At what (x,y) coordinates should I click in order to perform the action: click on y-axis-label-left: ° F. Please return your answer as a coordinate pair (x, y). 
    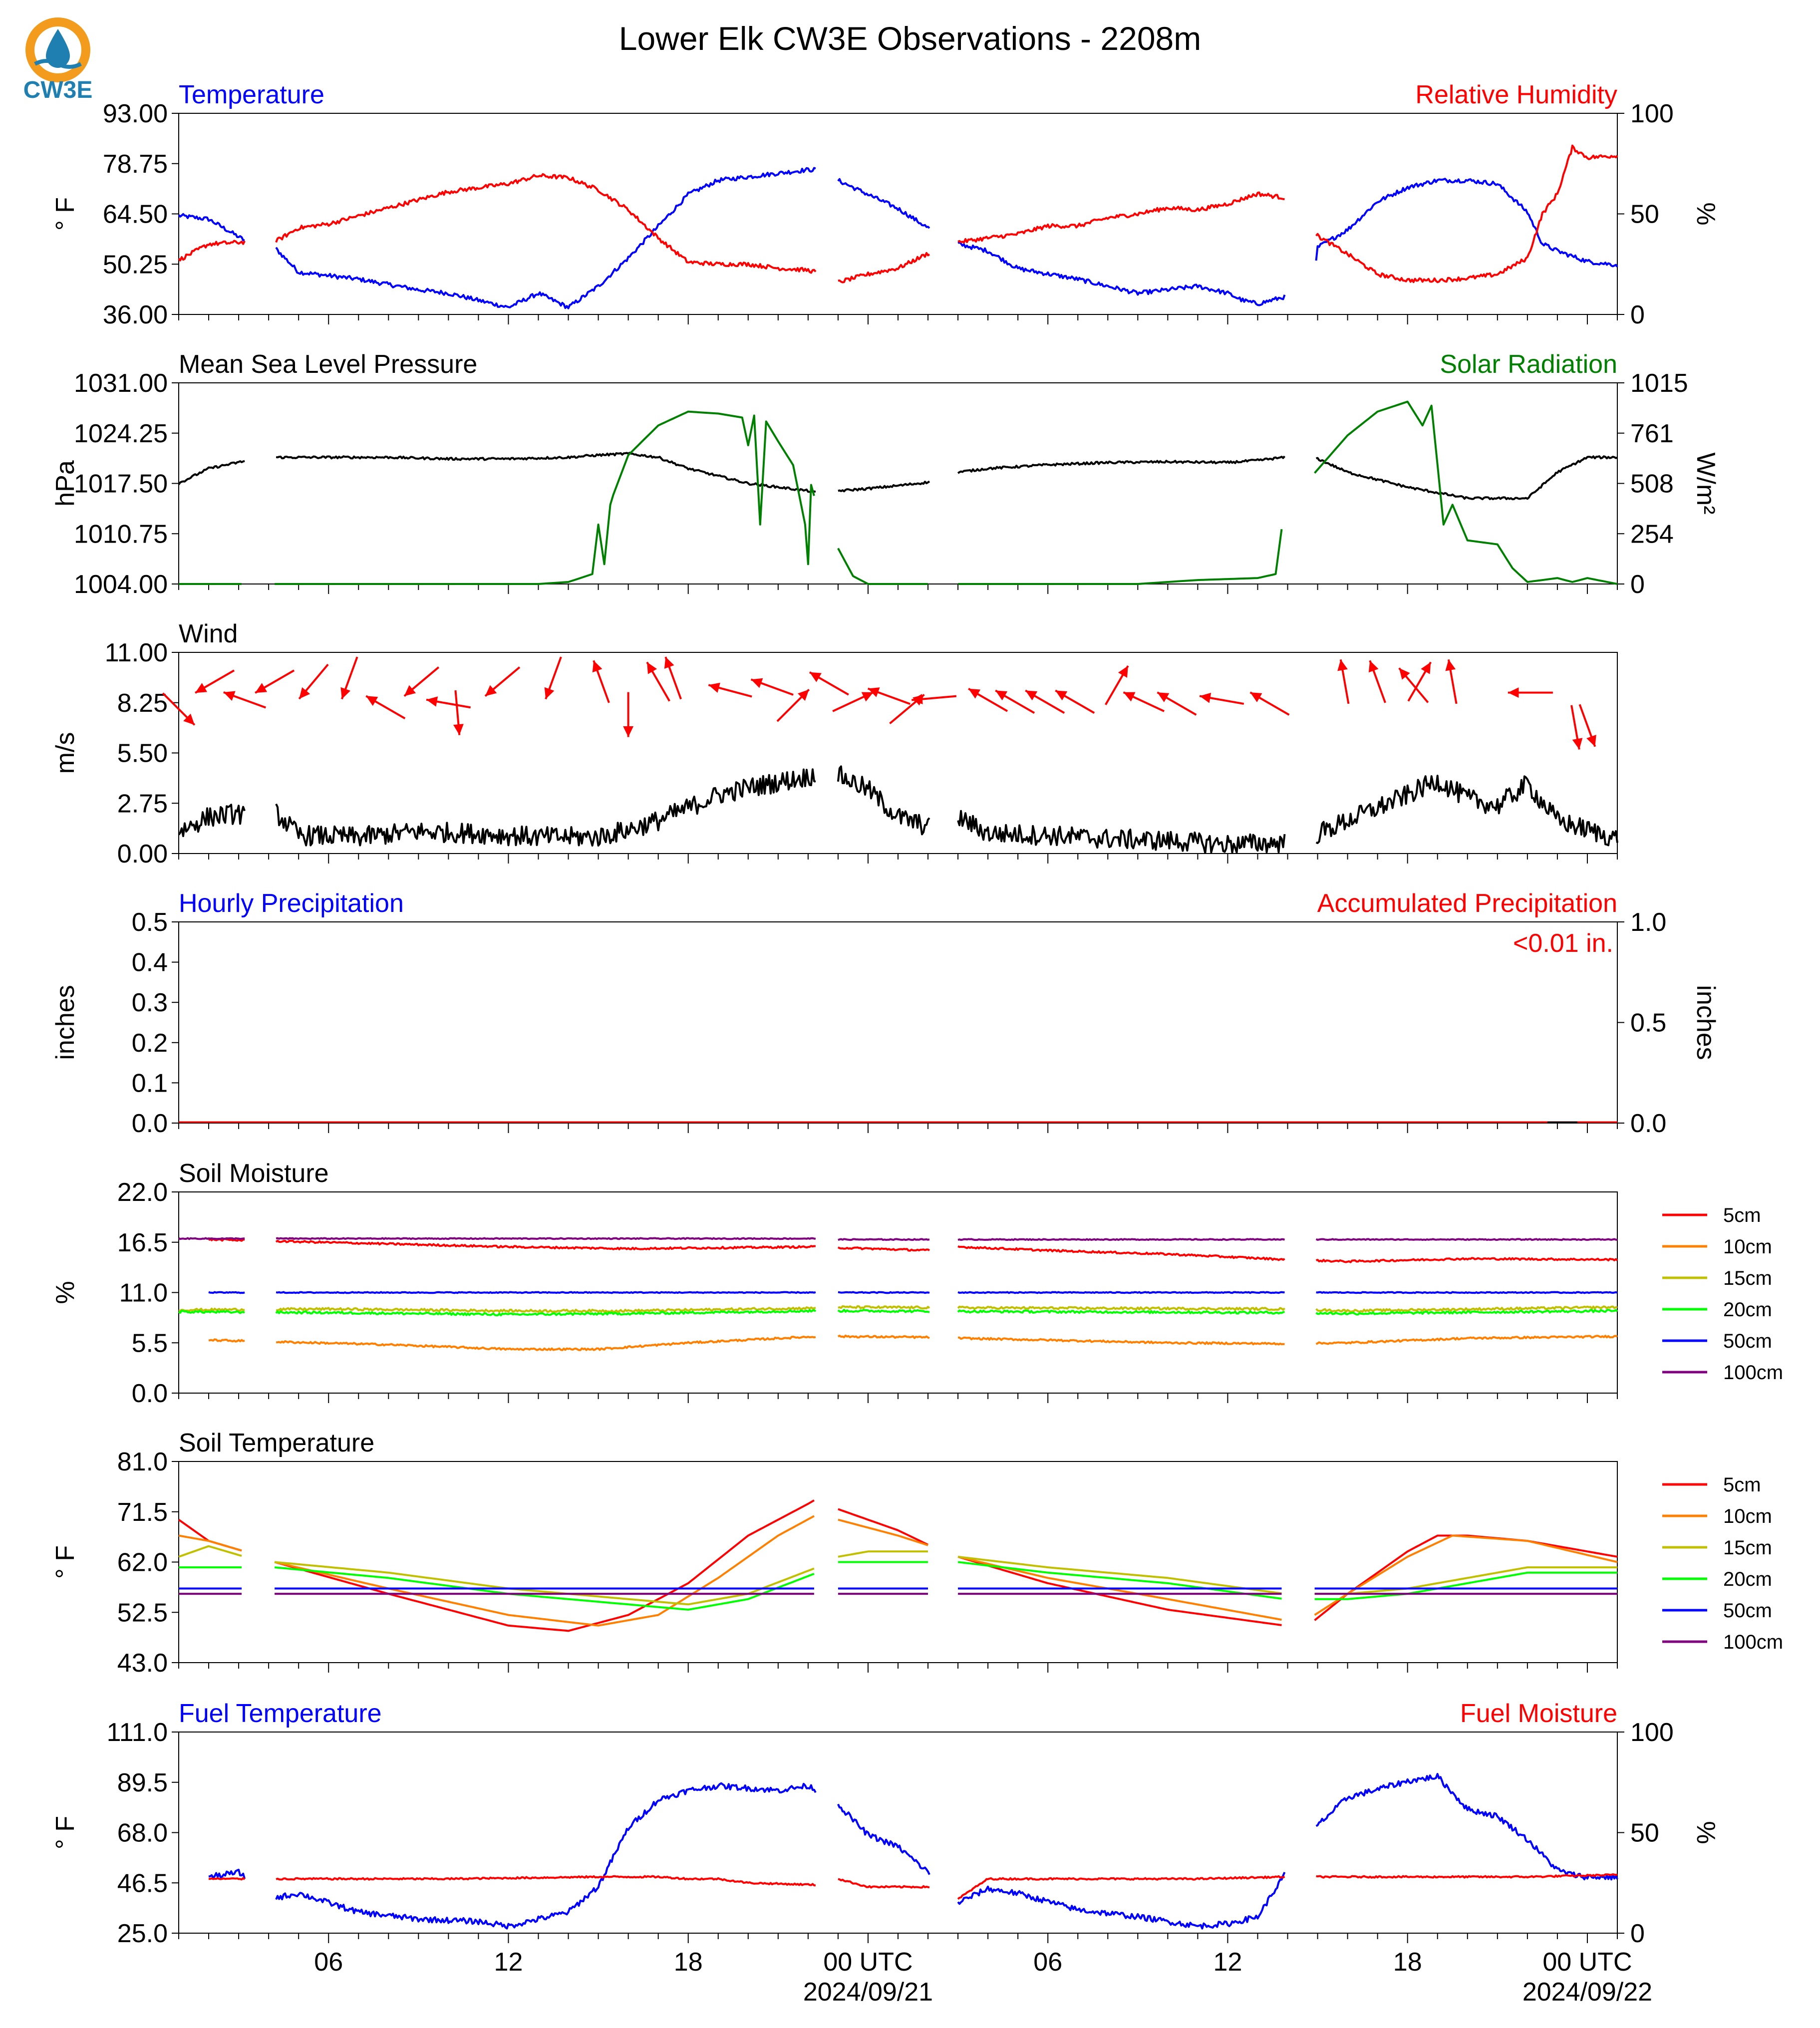
    Looking at the image, I should click on (65, 1562).